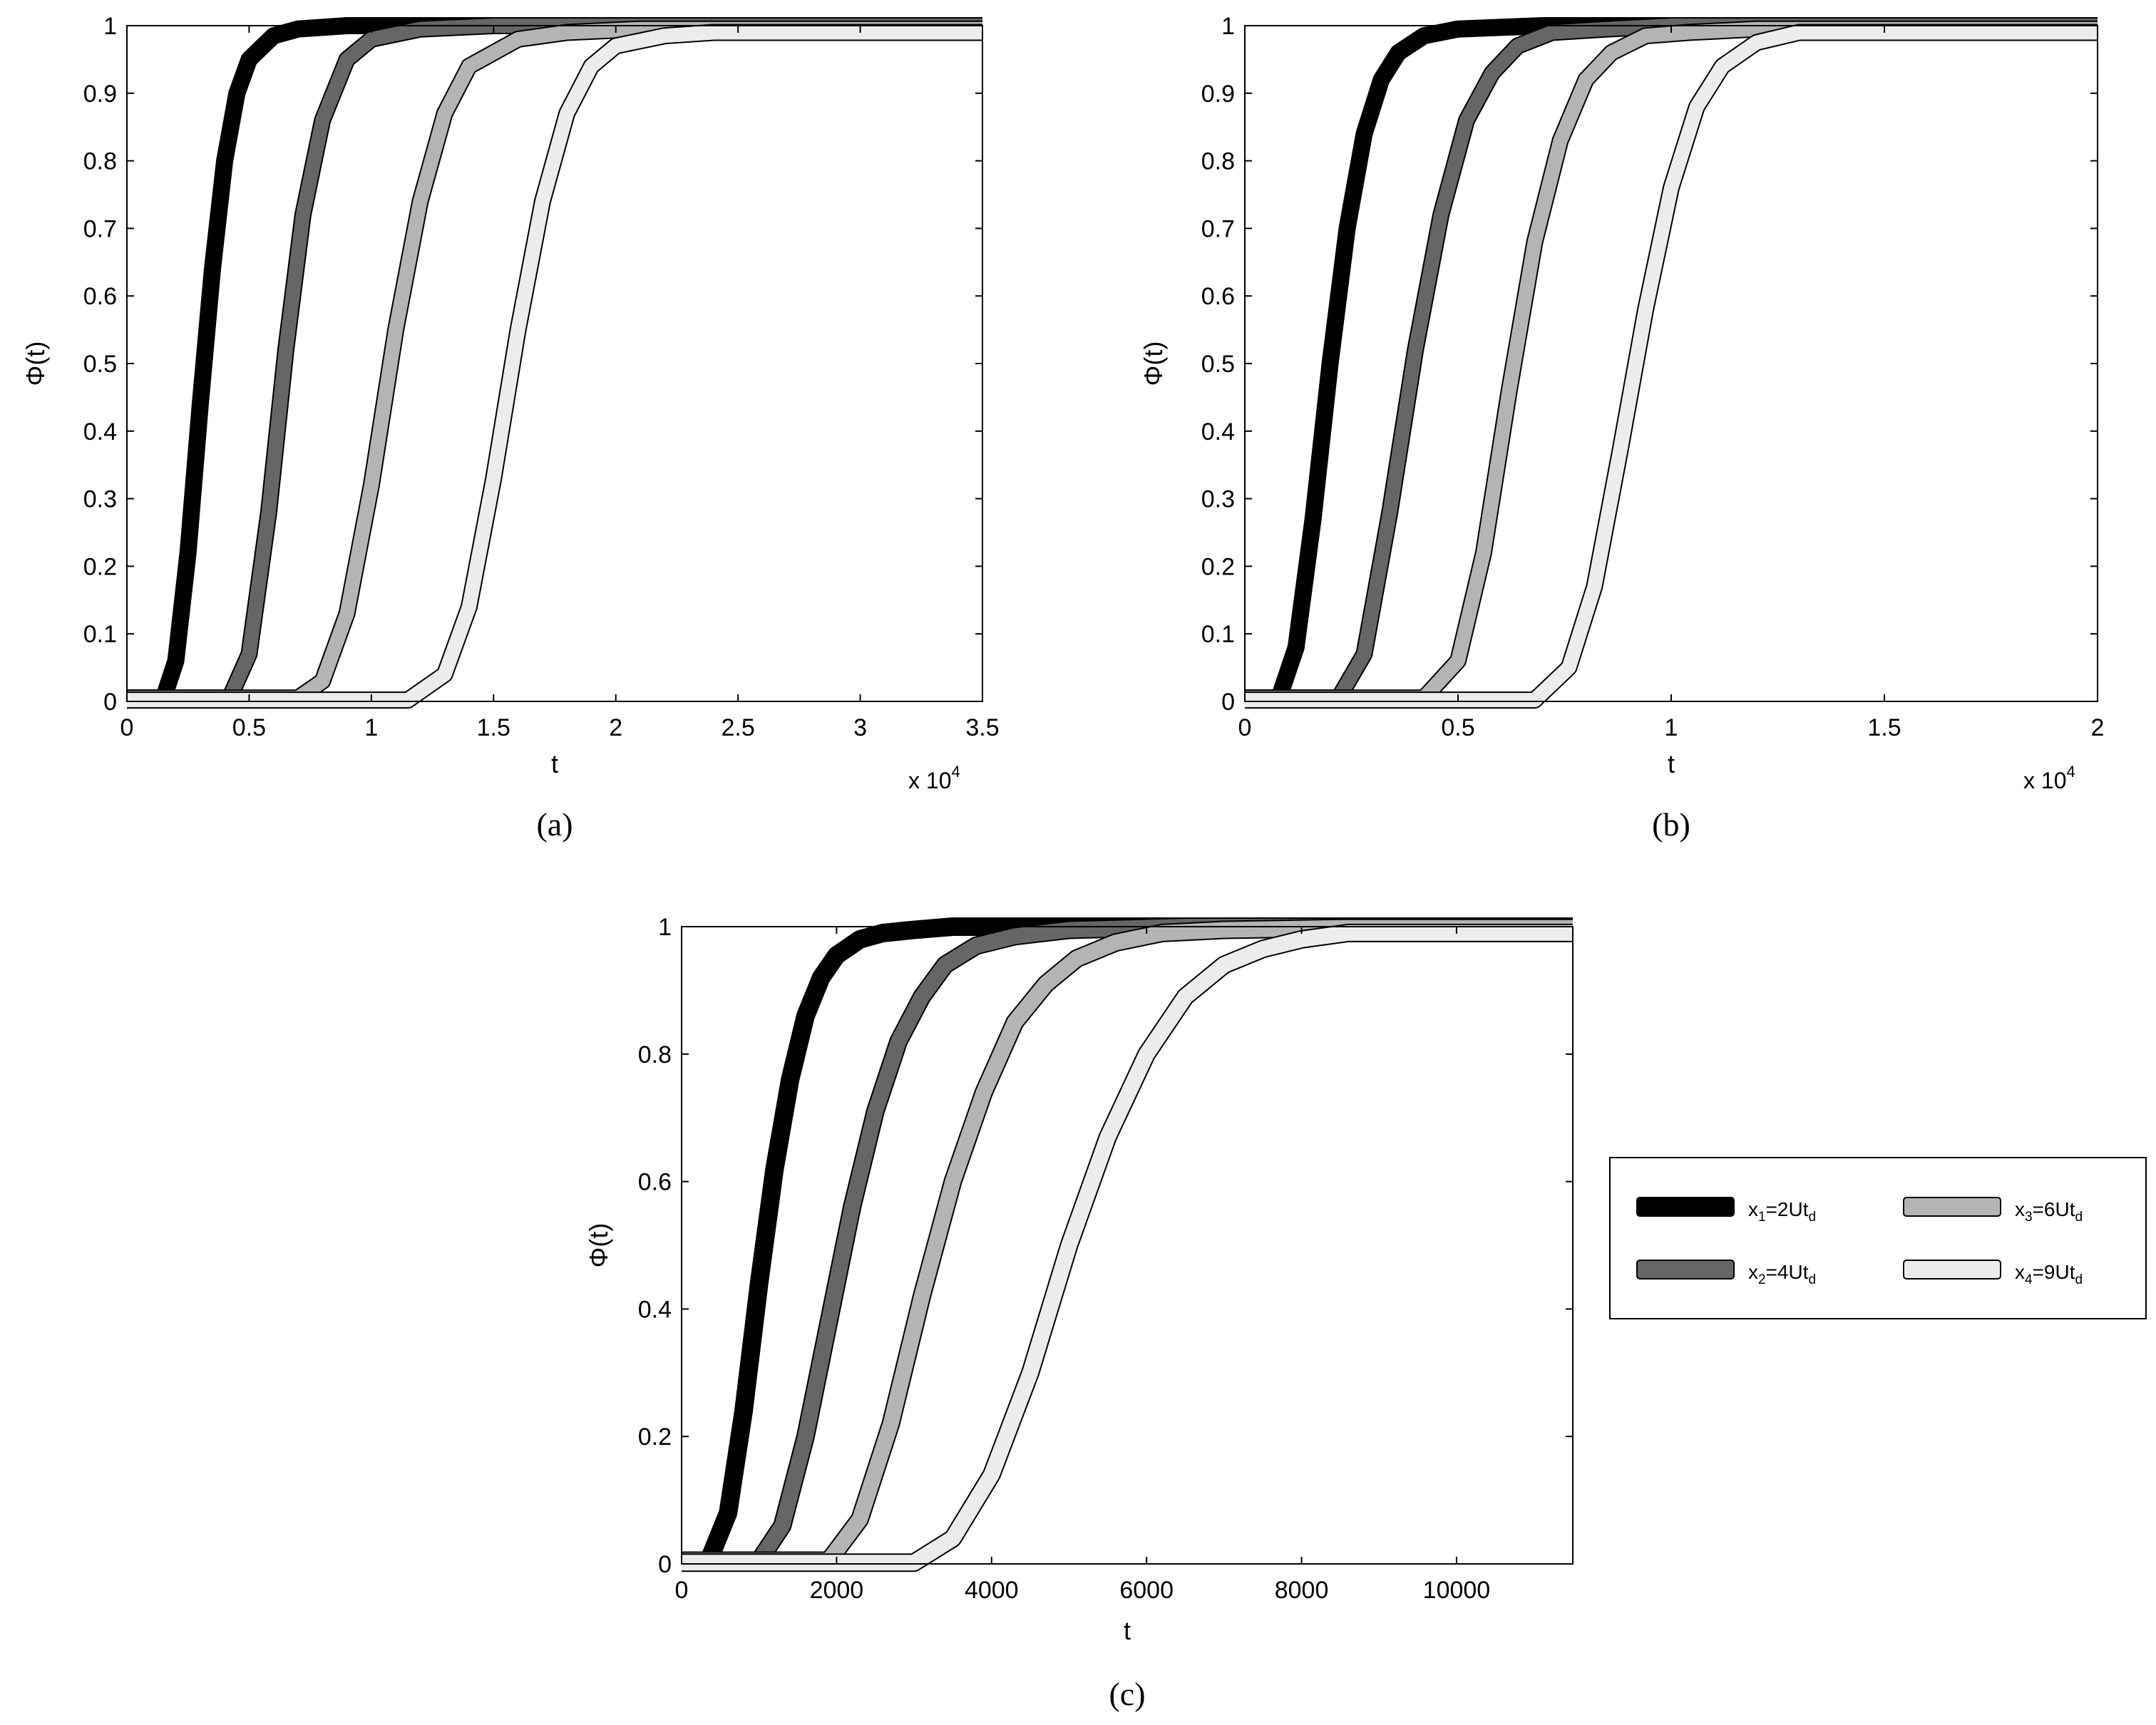  I want to click on panel-b-y-tick-labels: 0 0.1 0.2 0.3 0.4 0.5 0.6 0.7 0.8 0.9 1, so click(1218, 364).